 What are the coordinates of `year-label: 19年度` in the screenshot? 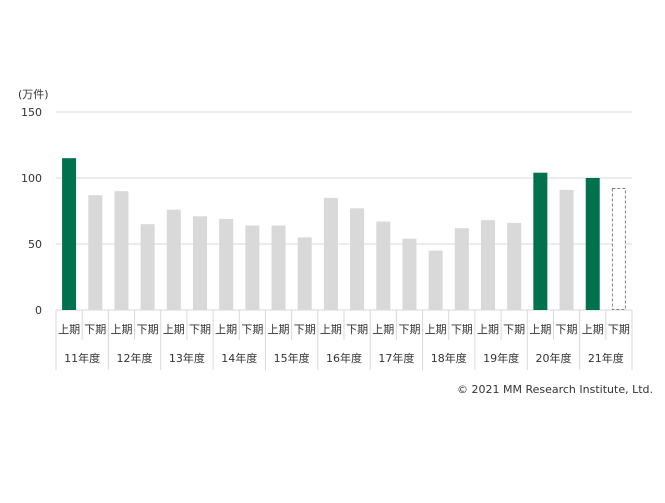 It's located at (501, 358).